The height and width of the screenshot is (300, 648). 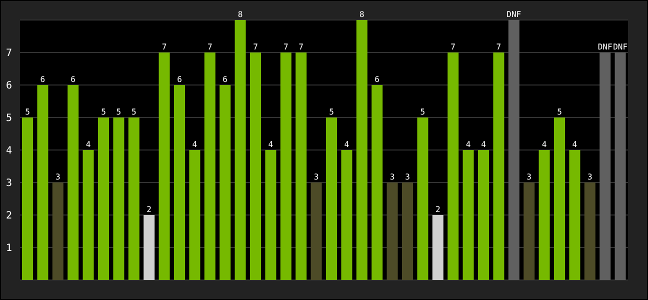 I want to click on y-tick-label: 4, so click(x=9, y=151).